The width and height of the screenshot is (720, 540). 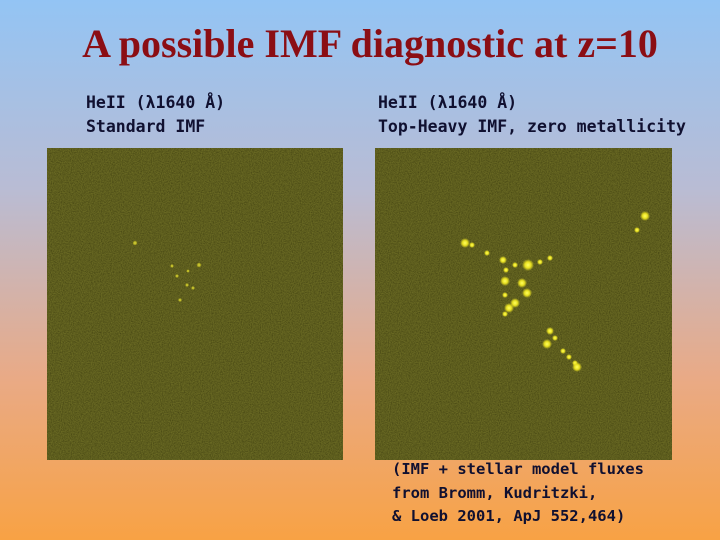 What do you see at coordinates (155, 115) in the screenshot?
I see `caption: HeII (λ1640 Å) Standard IMF` at bounding box center [155, 115].